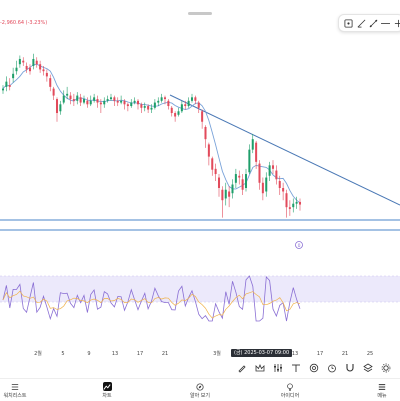 This screenshot has height=401, width=400. I want to click on ray-icon, so click(373, 23).